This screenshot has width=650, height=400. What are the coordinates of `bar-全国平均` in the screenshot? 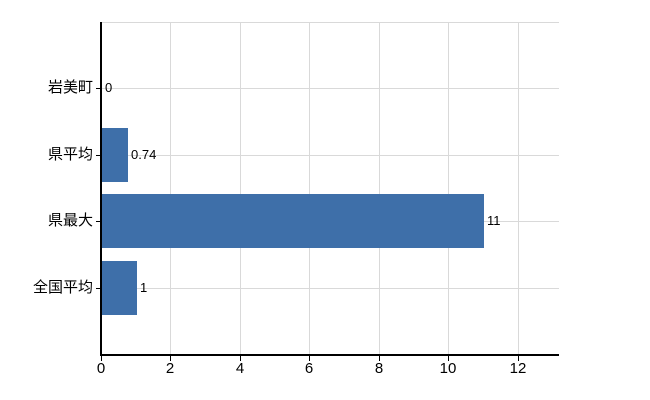 It's located at (119, 288).